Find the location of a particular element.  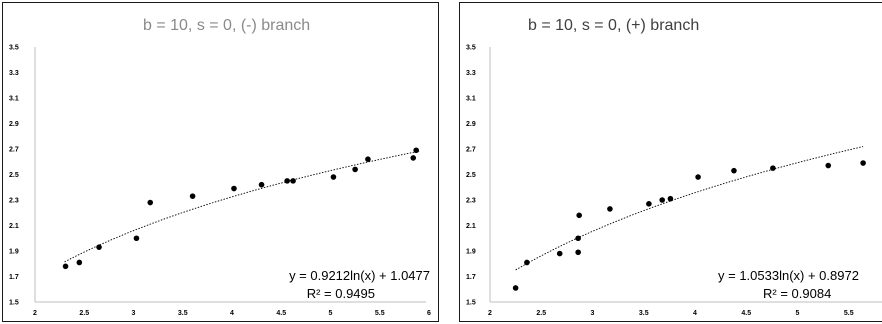

trendline-equation: y = 0.9212ln(x) + 1.0477 is located at coordinates (359, 275).